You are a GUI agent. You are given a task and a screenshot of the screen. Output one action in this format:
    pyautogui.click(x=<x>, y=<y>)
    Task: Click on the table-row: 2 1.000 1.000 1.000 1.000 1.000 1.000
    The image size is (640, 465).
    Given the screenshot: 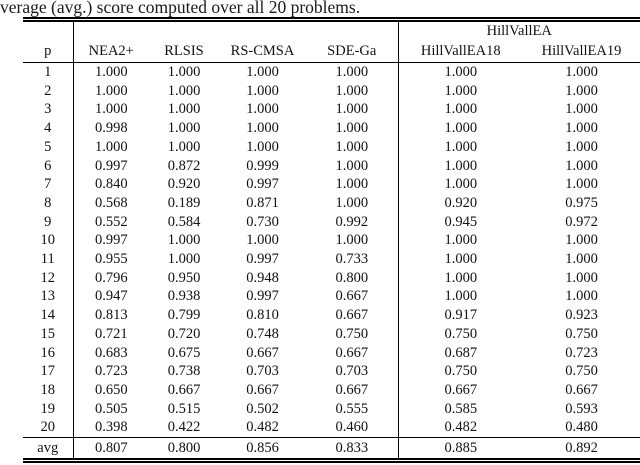 What is the action you would take?
    pyautogui.click(x=331, y=91)
    